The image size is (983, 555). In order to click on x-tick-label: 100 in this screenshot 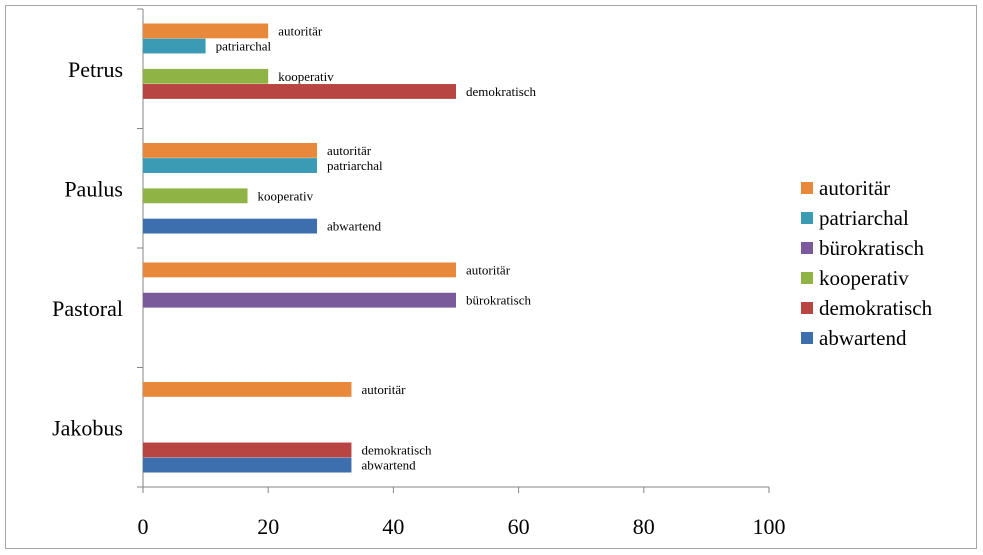, I will do `click(769, 526)`.